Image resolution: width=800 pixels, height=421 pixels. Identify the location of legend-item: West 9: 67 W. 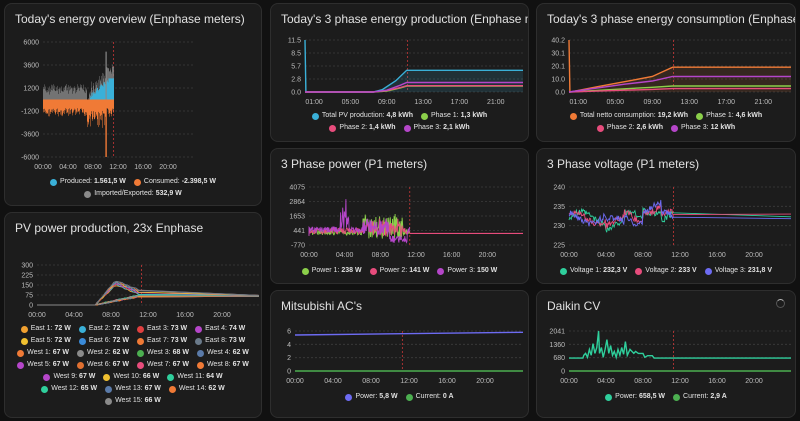
(69, 377).